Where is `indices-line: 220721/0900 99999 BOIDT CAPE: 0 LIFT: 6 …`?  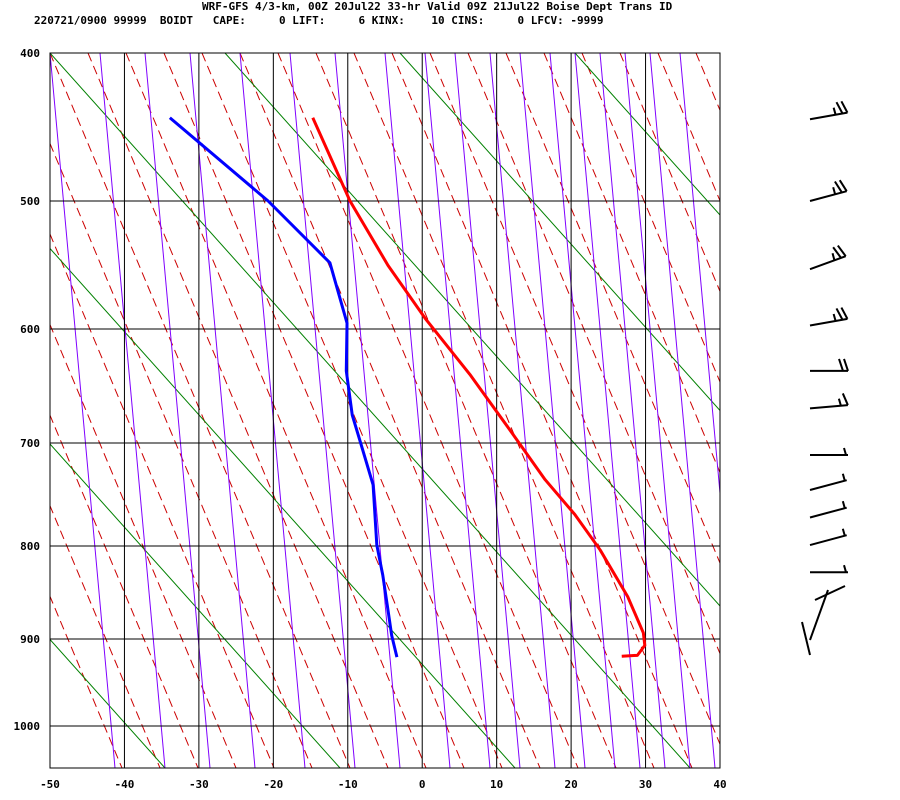
indices-line: 220721/0900 99999 BOIDT CAPE: 0 LIFT: 6 … is located at coordinates (319, 20).